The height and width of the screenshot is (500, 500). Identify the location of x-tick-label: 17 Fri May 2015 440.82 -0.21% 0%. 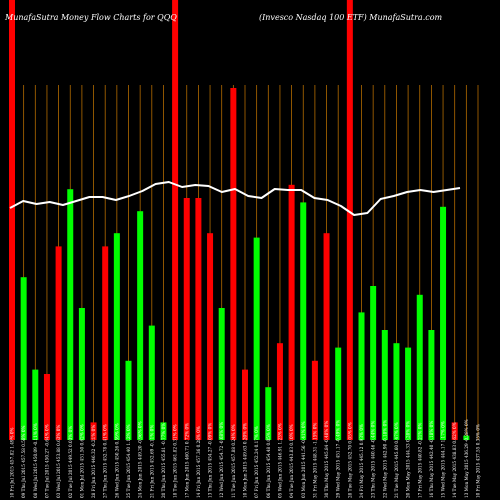
(419, 460).